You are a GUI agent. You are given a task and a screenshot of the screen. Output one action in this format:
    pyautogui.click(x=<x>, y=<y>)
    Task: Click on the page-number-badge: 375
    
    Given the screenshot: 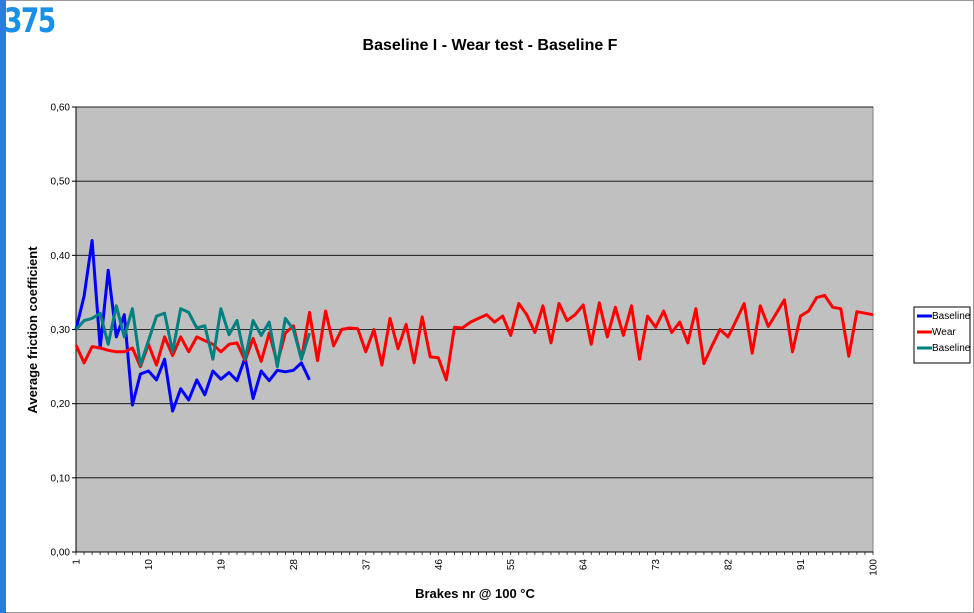 What is the action you would take?
    pyautogui.click(x=30, y=21)
    